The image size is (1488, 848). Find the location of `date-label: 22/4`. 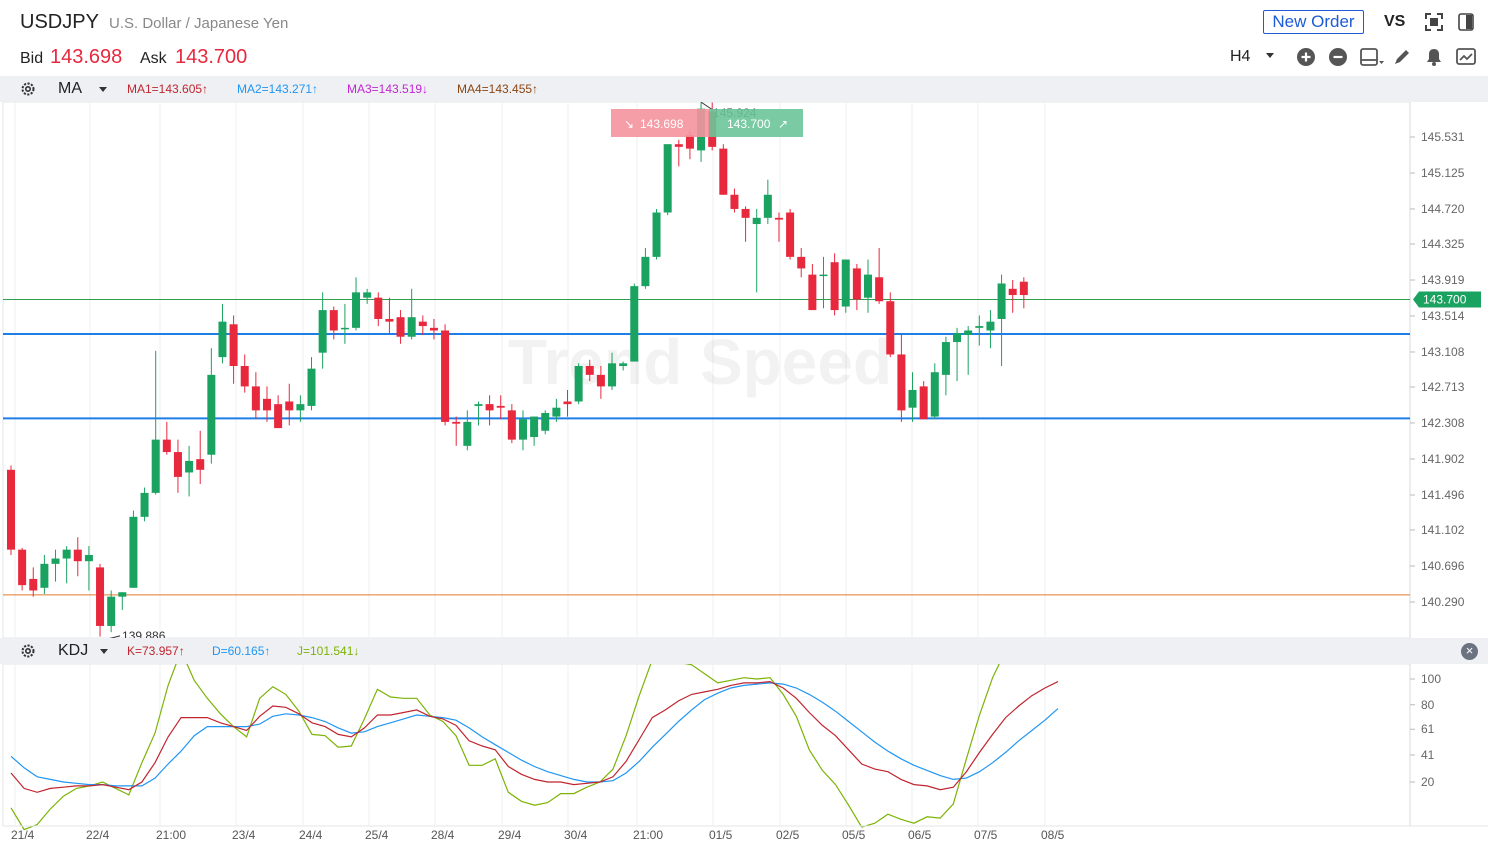

date-label: 22/4 is located at coordinates (98, 835).